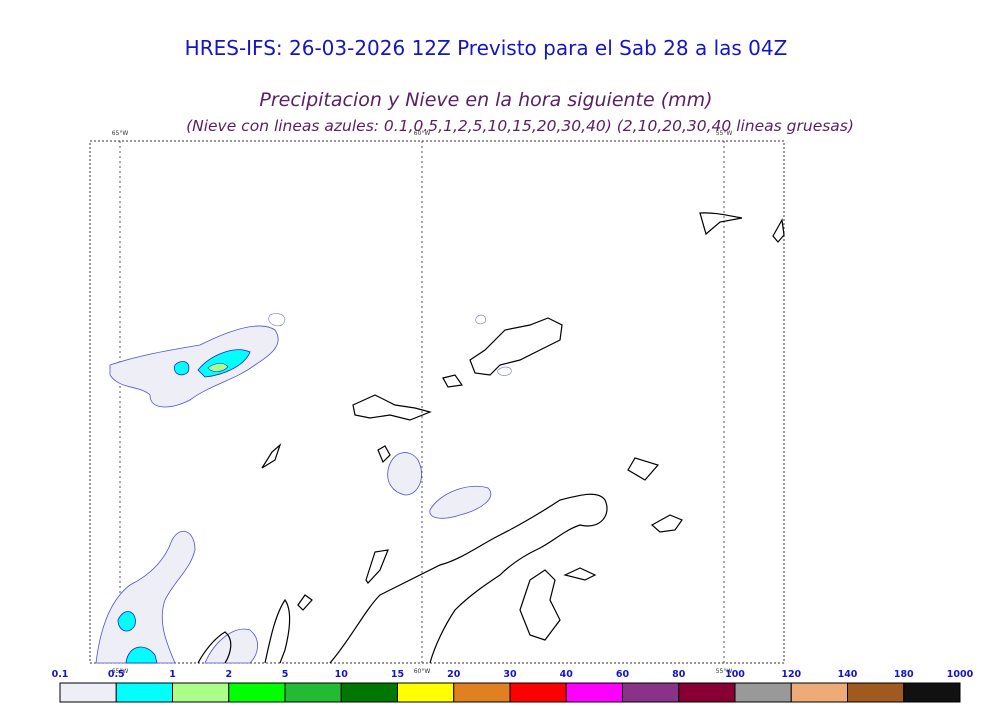 This screenshot has height=707, width=1000. What do you see at coordinates (454, 674) in the screenshot?
I see `colorbar-label: 20` at bounding box center [454, 674].